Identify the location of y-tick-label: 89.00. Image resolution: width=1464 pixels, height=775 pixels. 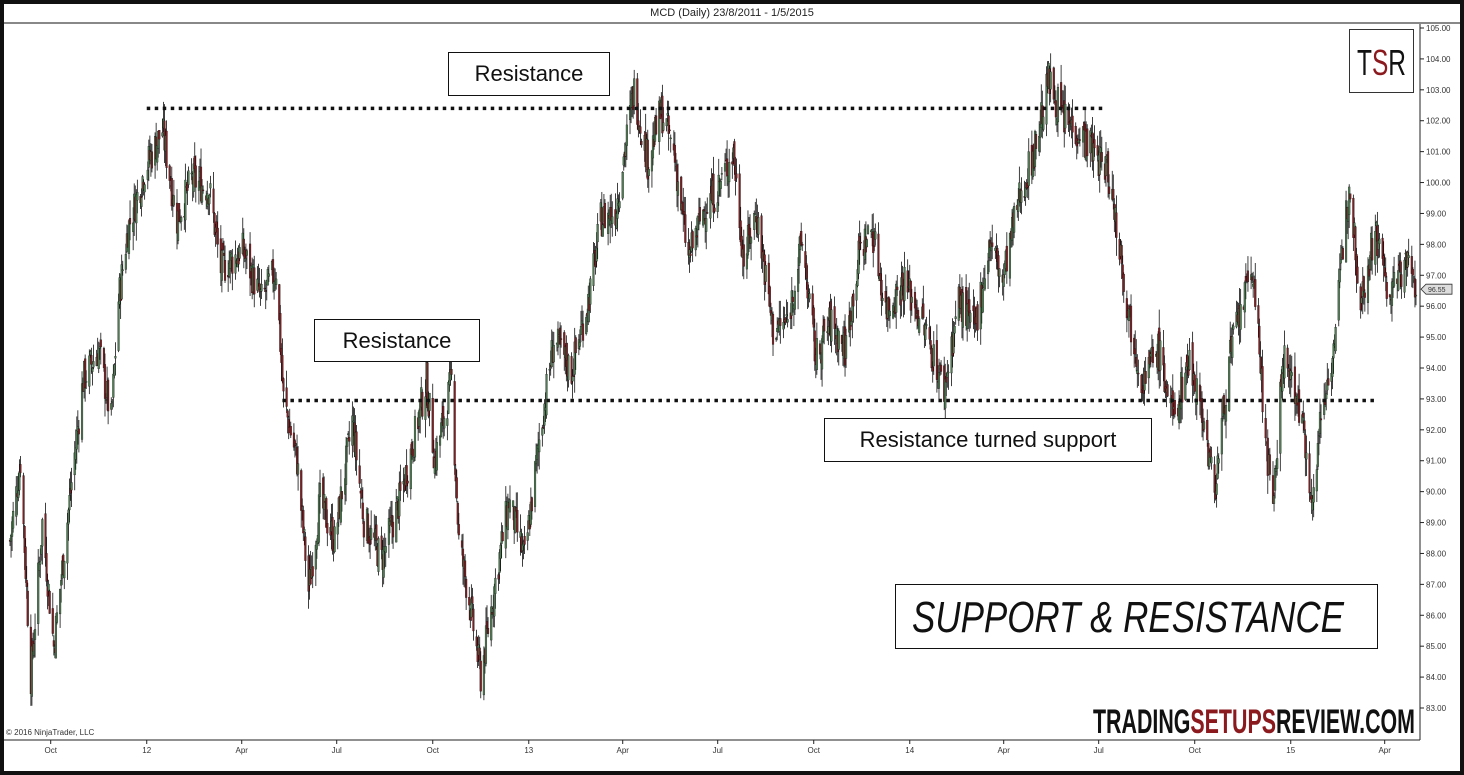
(1436, 523).